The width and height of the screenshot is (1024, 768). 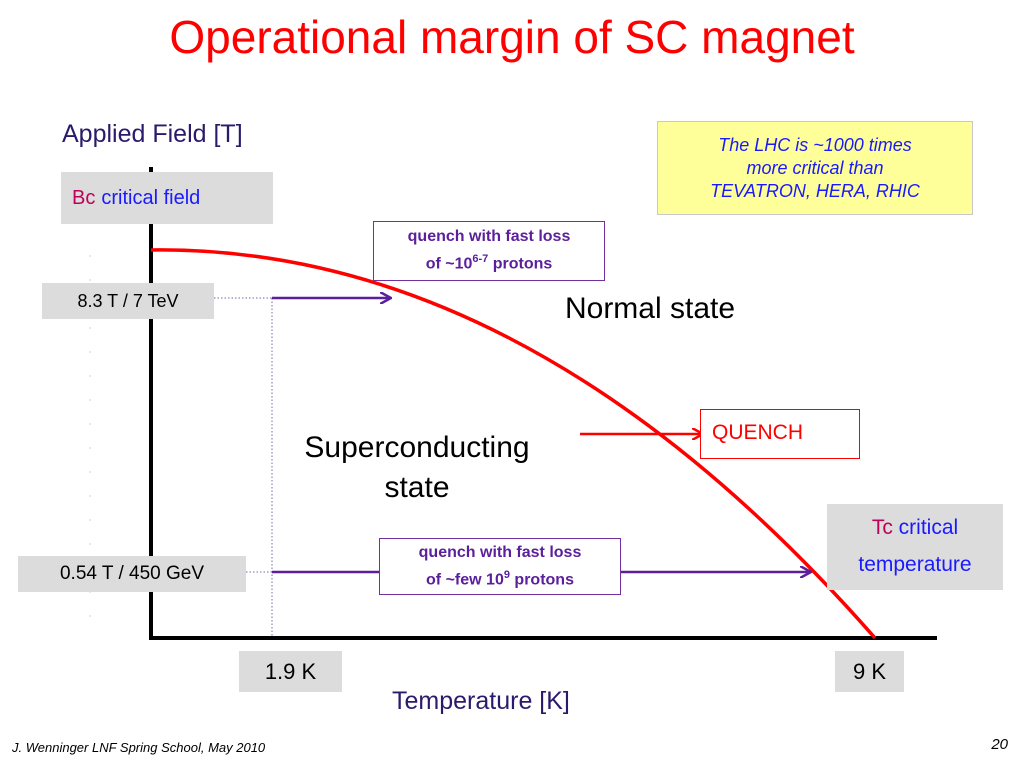 What do you see at coordinates (128, 301) in the screenshot?
I see `field-high-label: 8.3 T / 7 TeV` at bounding box center [128, 301].